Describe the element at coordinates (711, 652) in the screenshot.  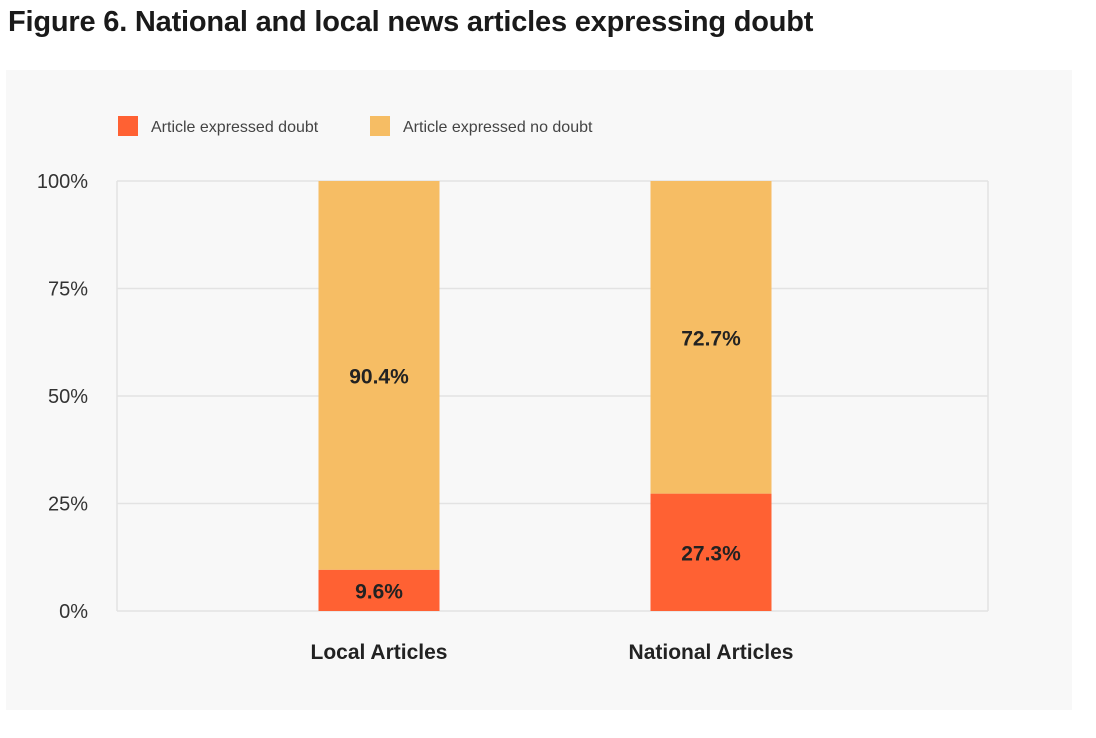
I see `x-category-label: National Articles` at that location.